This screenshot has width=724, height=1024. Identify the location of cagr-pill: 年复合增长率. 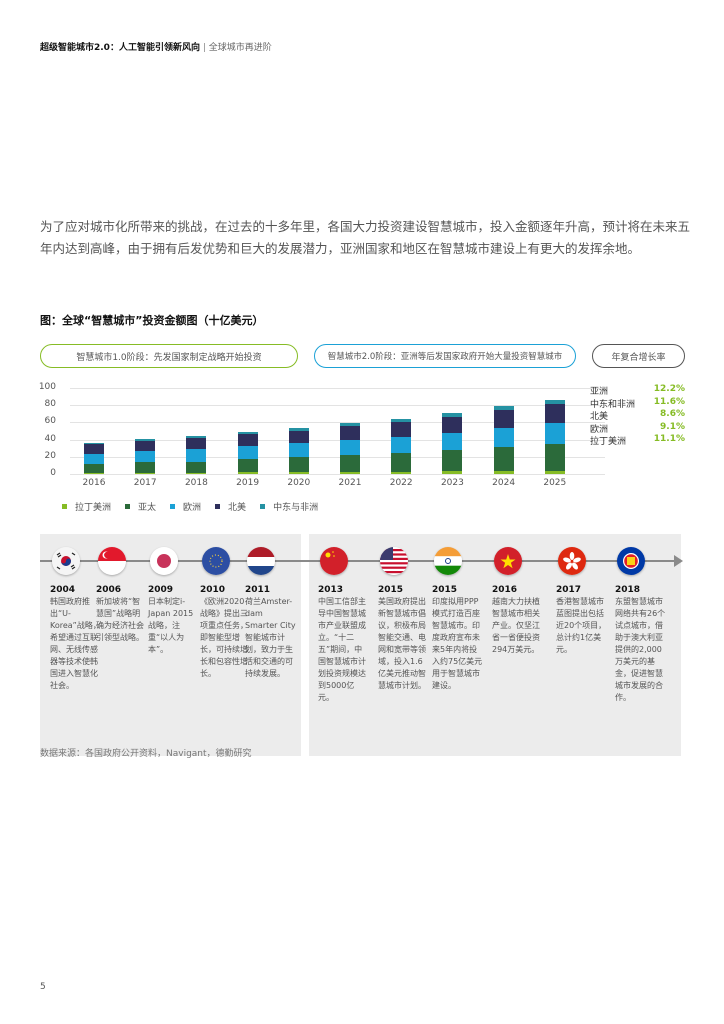
(638, 356).